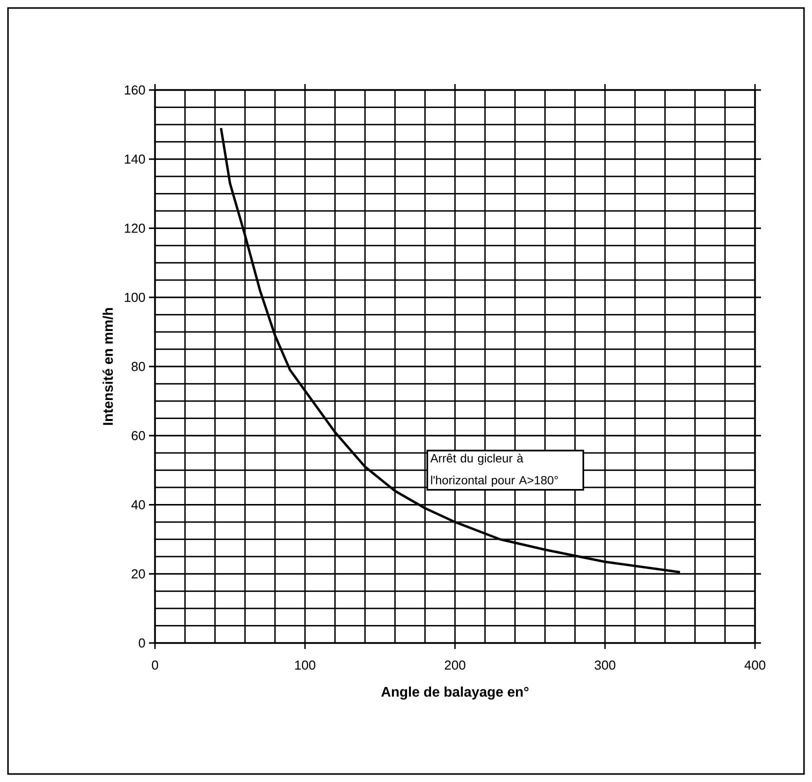 This screenshot has width=812, height=782. What do you see at coordinates (455, 665) in the screenshot?
I see `x-tick-label: 200` at bounding box center [455, 665].